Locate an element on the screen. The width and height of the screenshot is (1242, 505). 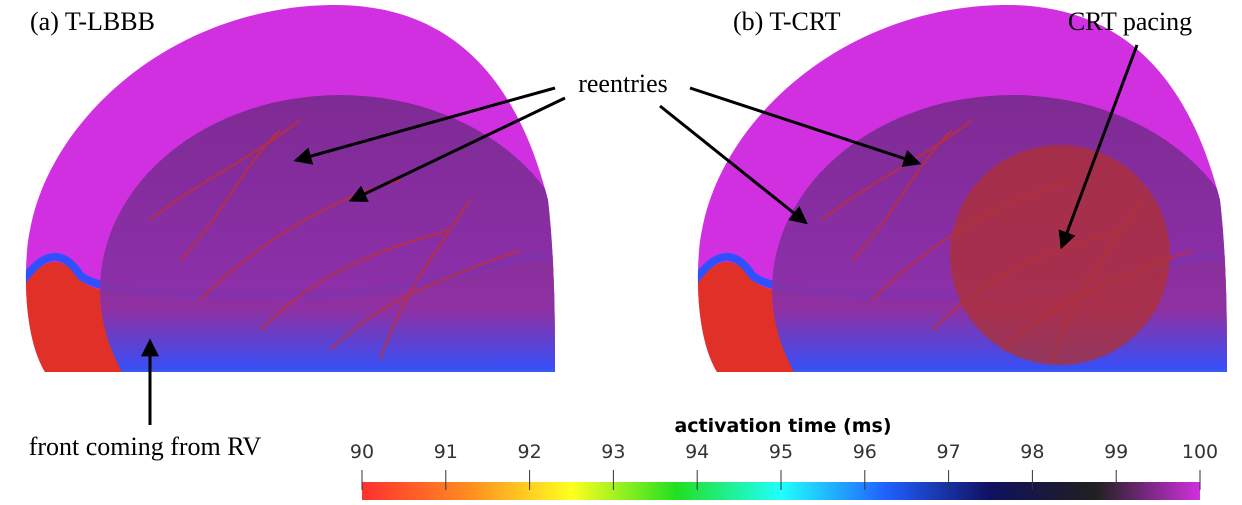
tick-label: 98 is located at coordinates (1032, 452).